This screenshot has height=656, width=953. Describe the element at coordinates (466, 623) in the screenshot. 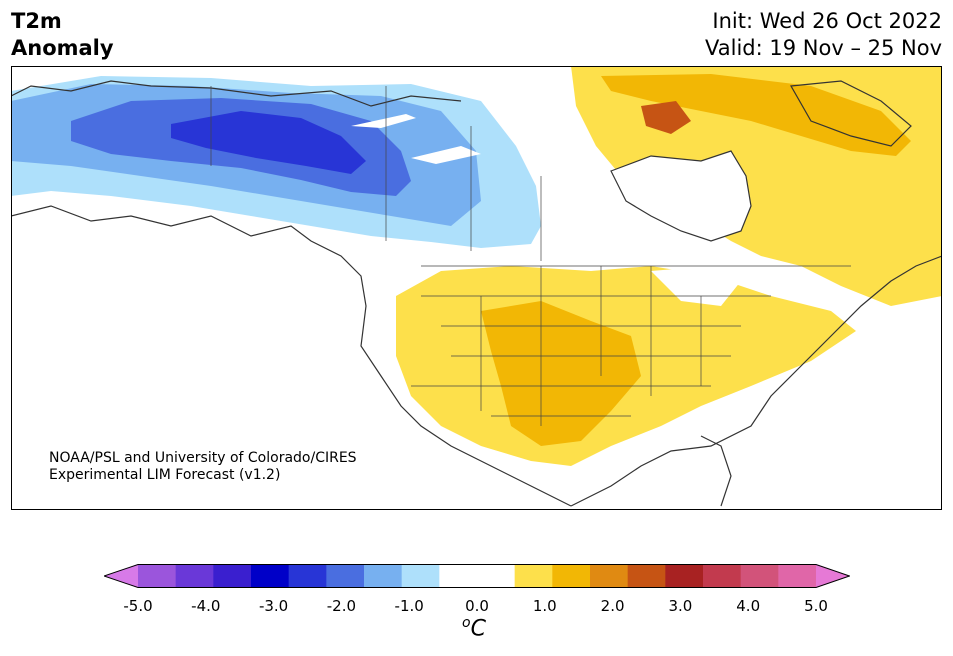

I see `degree-symbol: o` at that location.